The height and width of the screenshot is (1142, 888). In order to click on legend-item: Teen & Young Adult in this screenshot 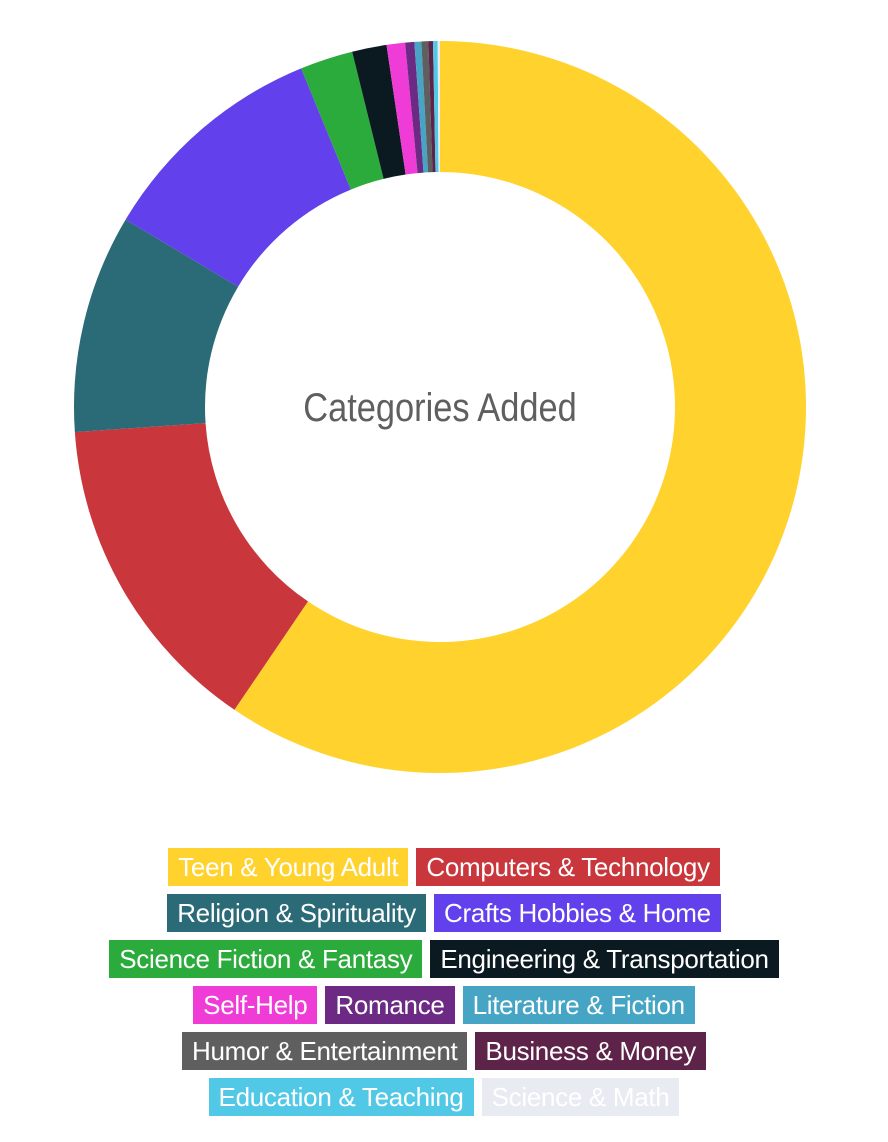, I will do `click(288, 867)`.